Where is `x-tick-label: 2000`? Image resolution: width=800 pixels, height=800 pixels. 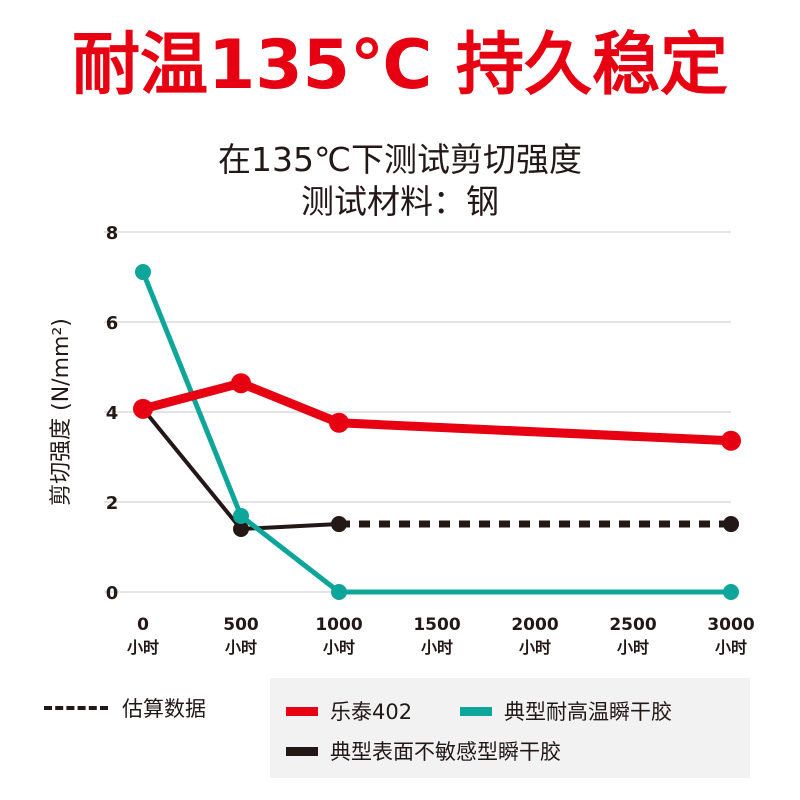
x-tick-label: 2000 is located at coordinates (534, 625).